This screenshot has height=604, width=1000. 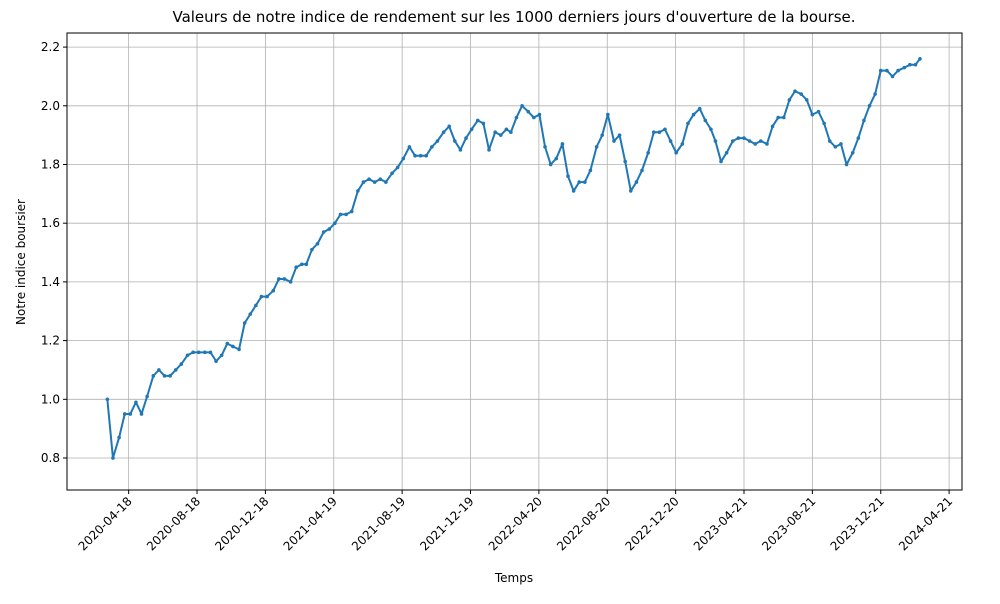 I want to click on y-tick-label: 1.2, so click(x=50, y=341).